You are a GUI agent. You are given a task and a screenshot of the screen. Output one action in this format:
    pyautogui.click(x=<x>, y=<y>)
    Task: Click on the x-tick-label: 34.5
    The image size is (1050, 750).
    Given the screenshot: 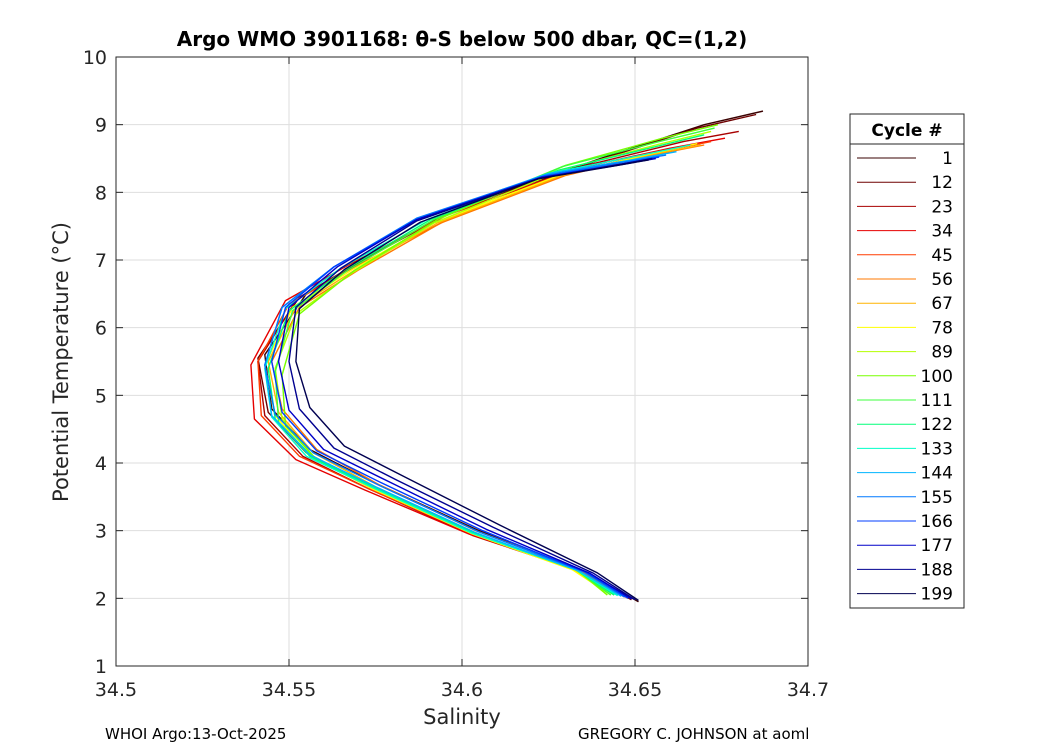 What is the action you would take?
    pyautogui.click(x=116, y=690)
    